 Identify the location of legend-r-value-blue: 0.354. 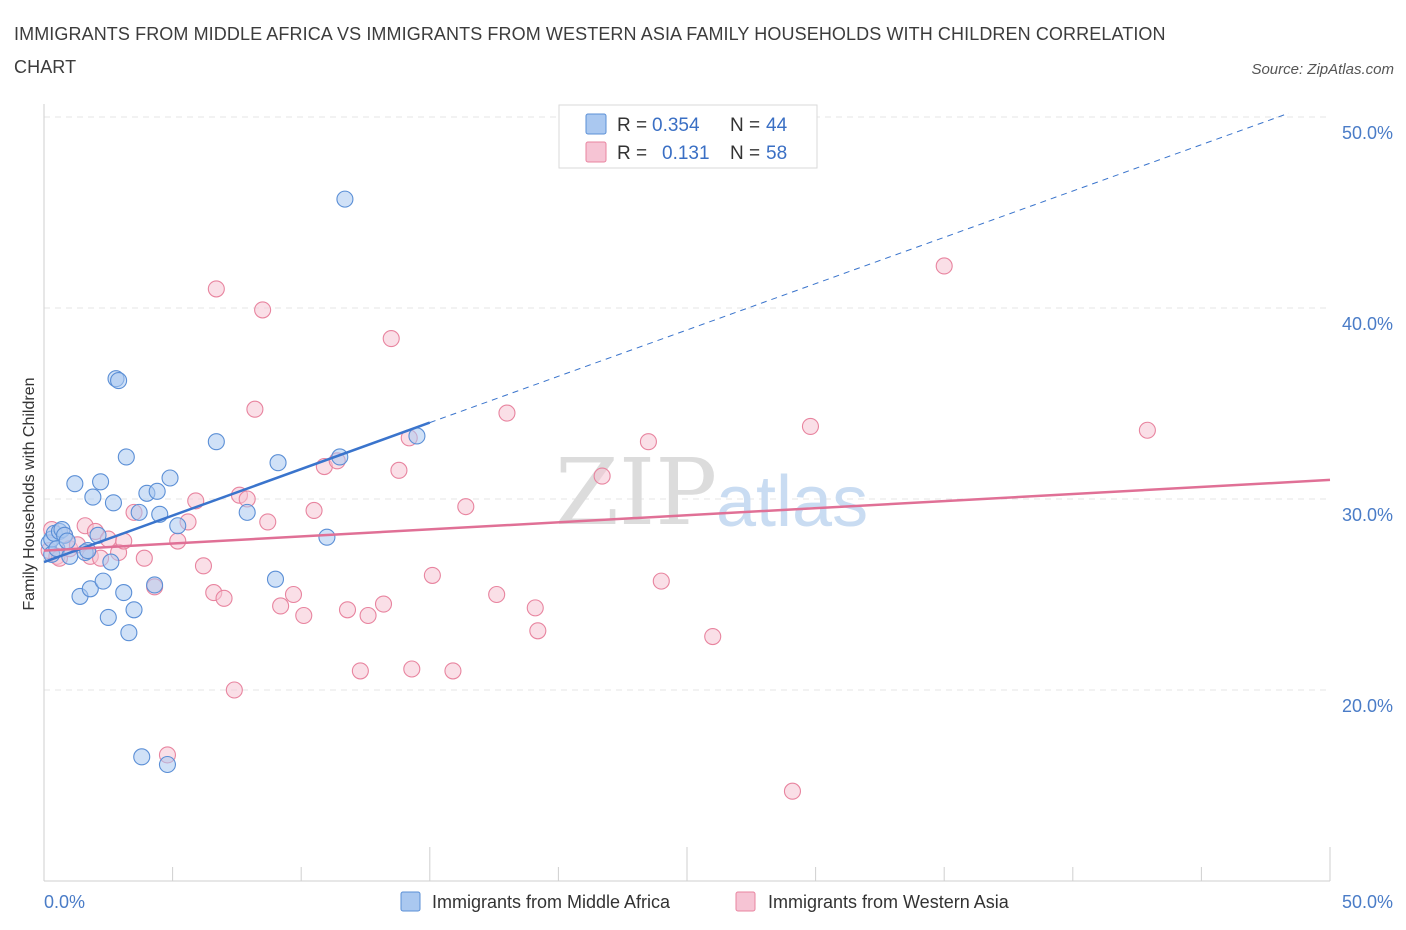
(676, 125).